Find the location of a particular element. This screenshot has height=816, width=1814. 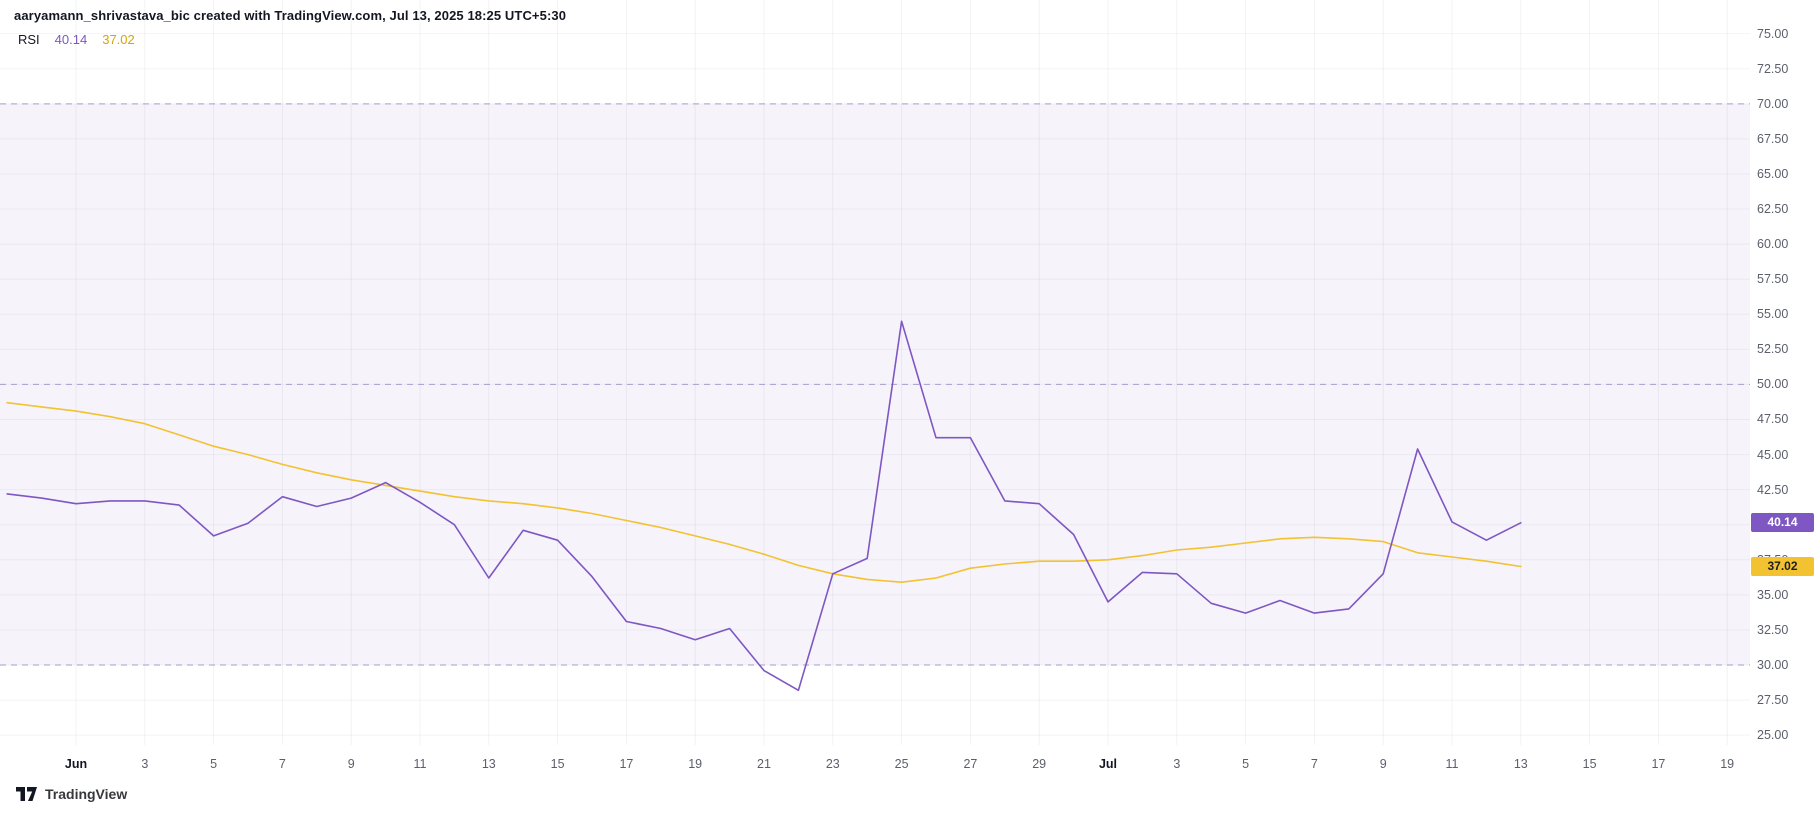

rsi-current-value: 40.14 is located at coordinates (71, 39).